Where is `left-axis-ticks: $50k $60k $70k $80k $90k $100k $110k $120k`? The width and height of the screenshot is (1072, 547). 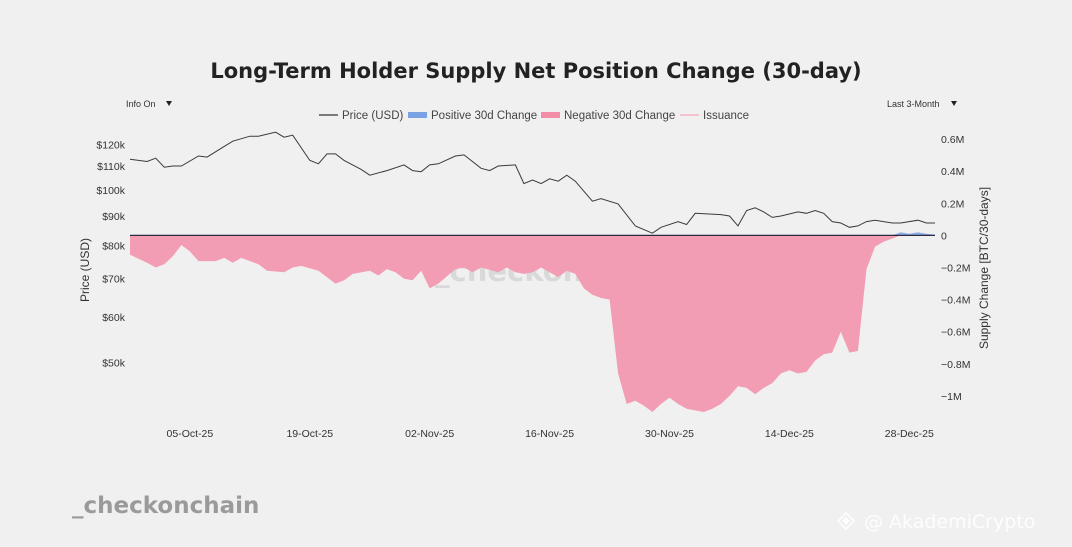 left-axis-ticks: $50k $60k $70k $80k $90k $100k $110k $120k is located at coordinates (110, 254).